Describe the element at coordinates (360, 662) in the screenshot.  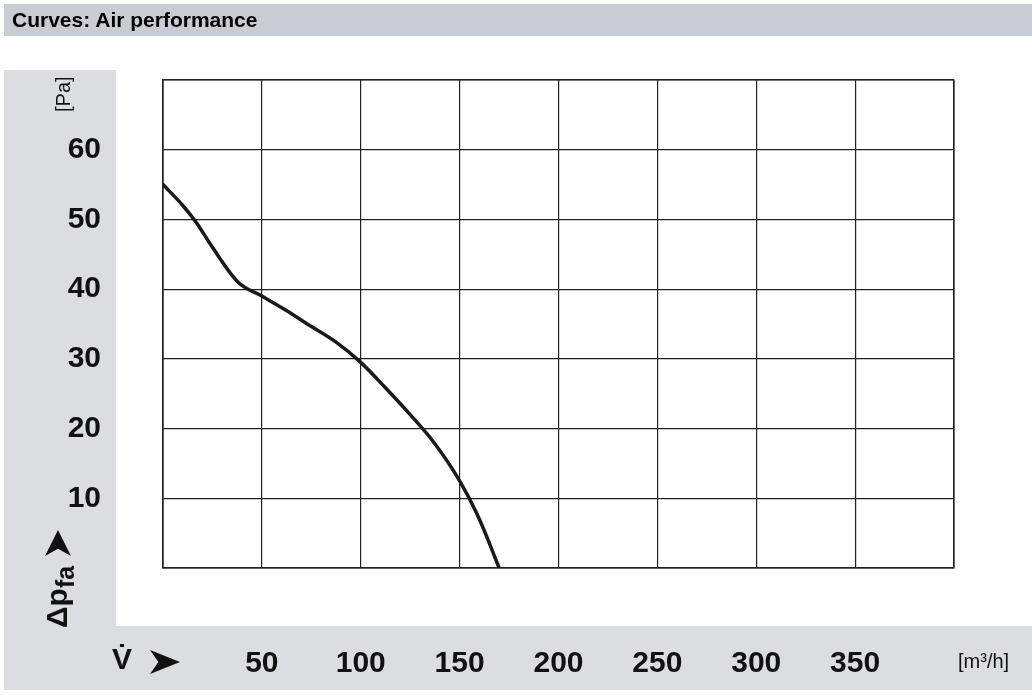
I see `x-tick-label: 100` at that location.